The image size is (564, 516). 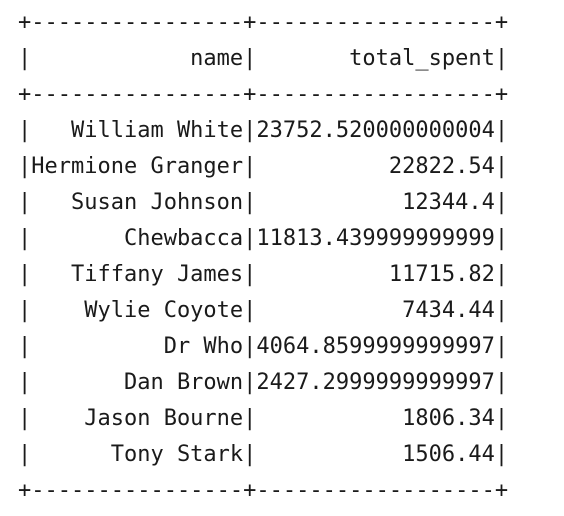 What do you see at coordinates (263, 238) in the screenshot?
I see `table-row: | Chewbacca|11813.439999999999|` at bounding box center [263, 238].